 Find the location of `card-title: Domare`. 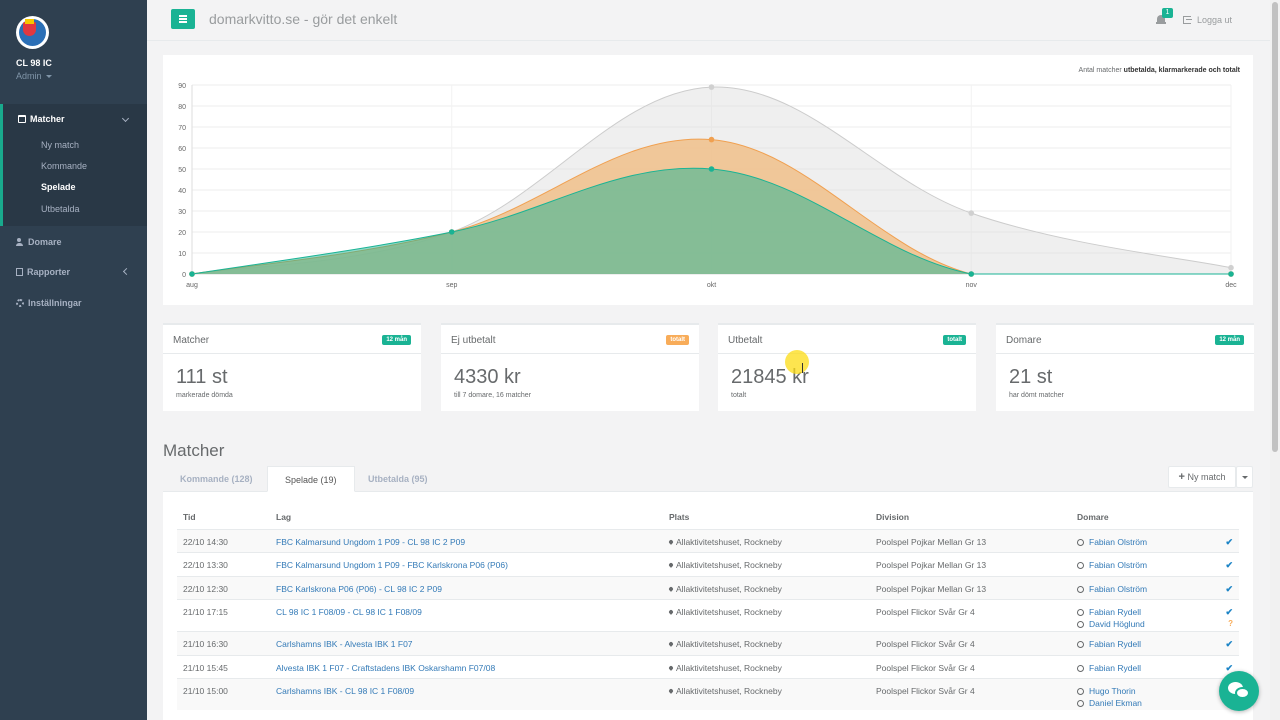

card-title: Domare is located at coordinates (1024, 340).